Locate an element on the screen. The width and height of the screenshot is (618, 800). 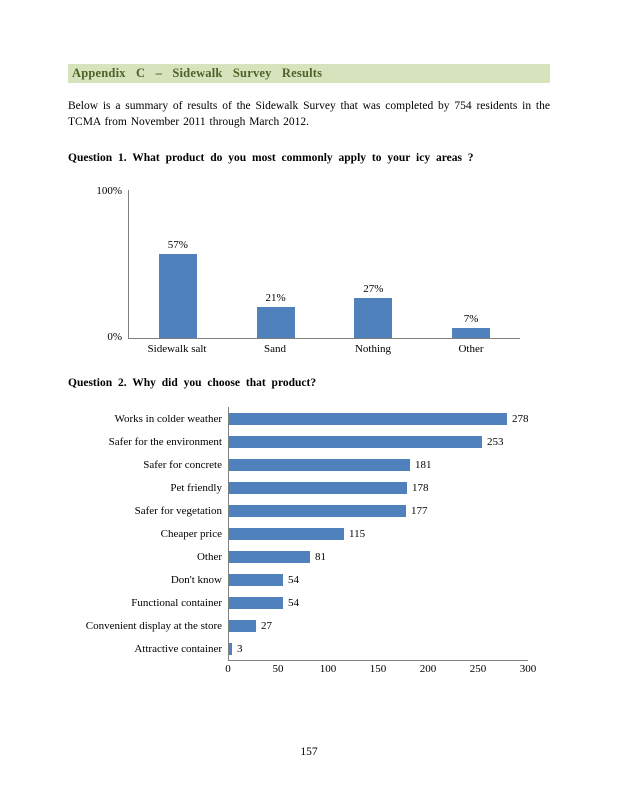
category-label: Convenient display at the store is located at coordinates (153, 625).